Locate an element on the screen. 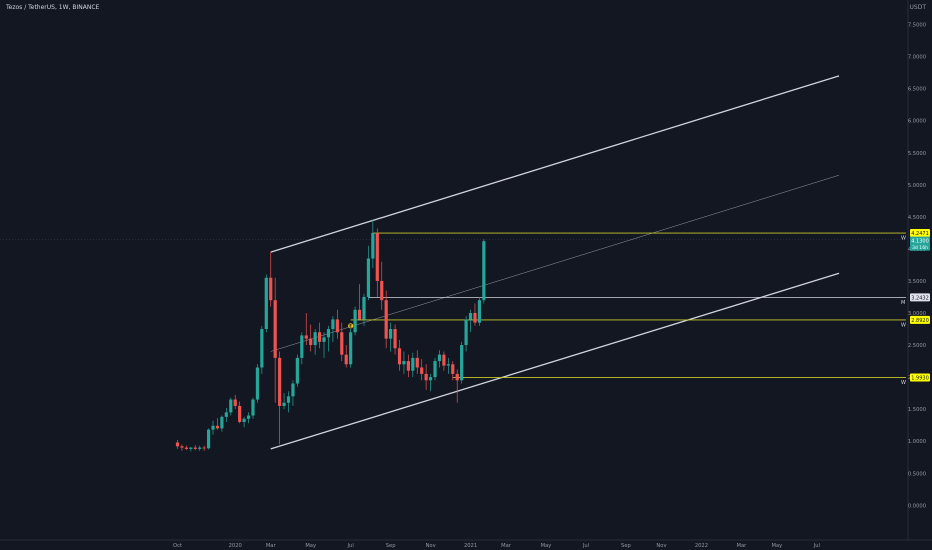 This screenshot has width=932, height=550. y-tick-label: 2.5000 is located at coordinates (917, 346).